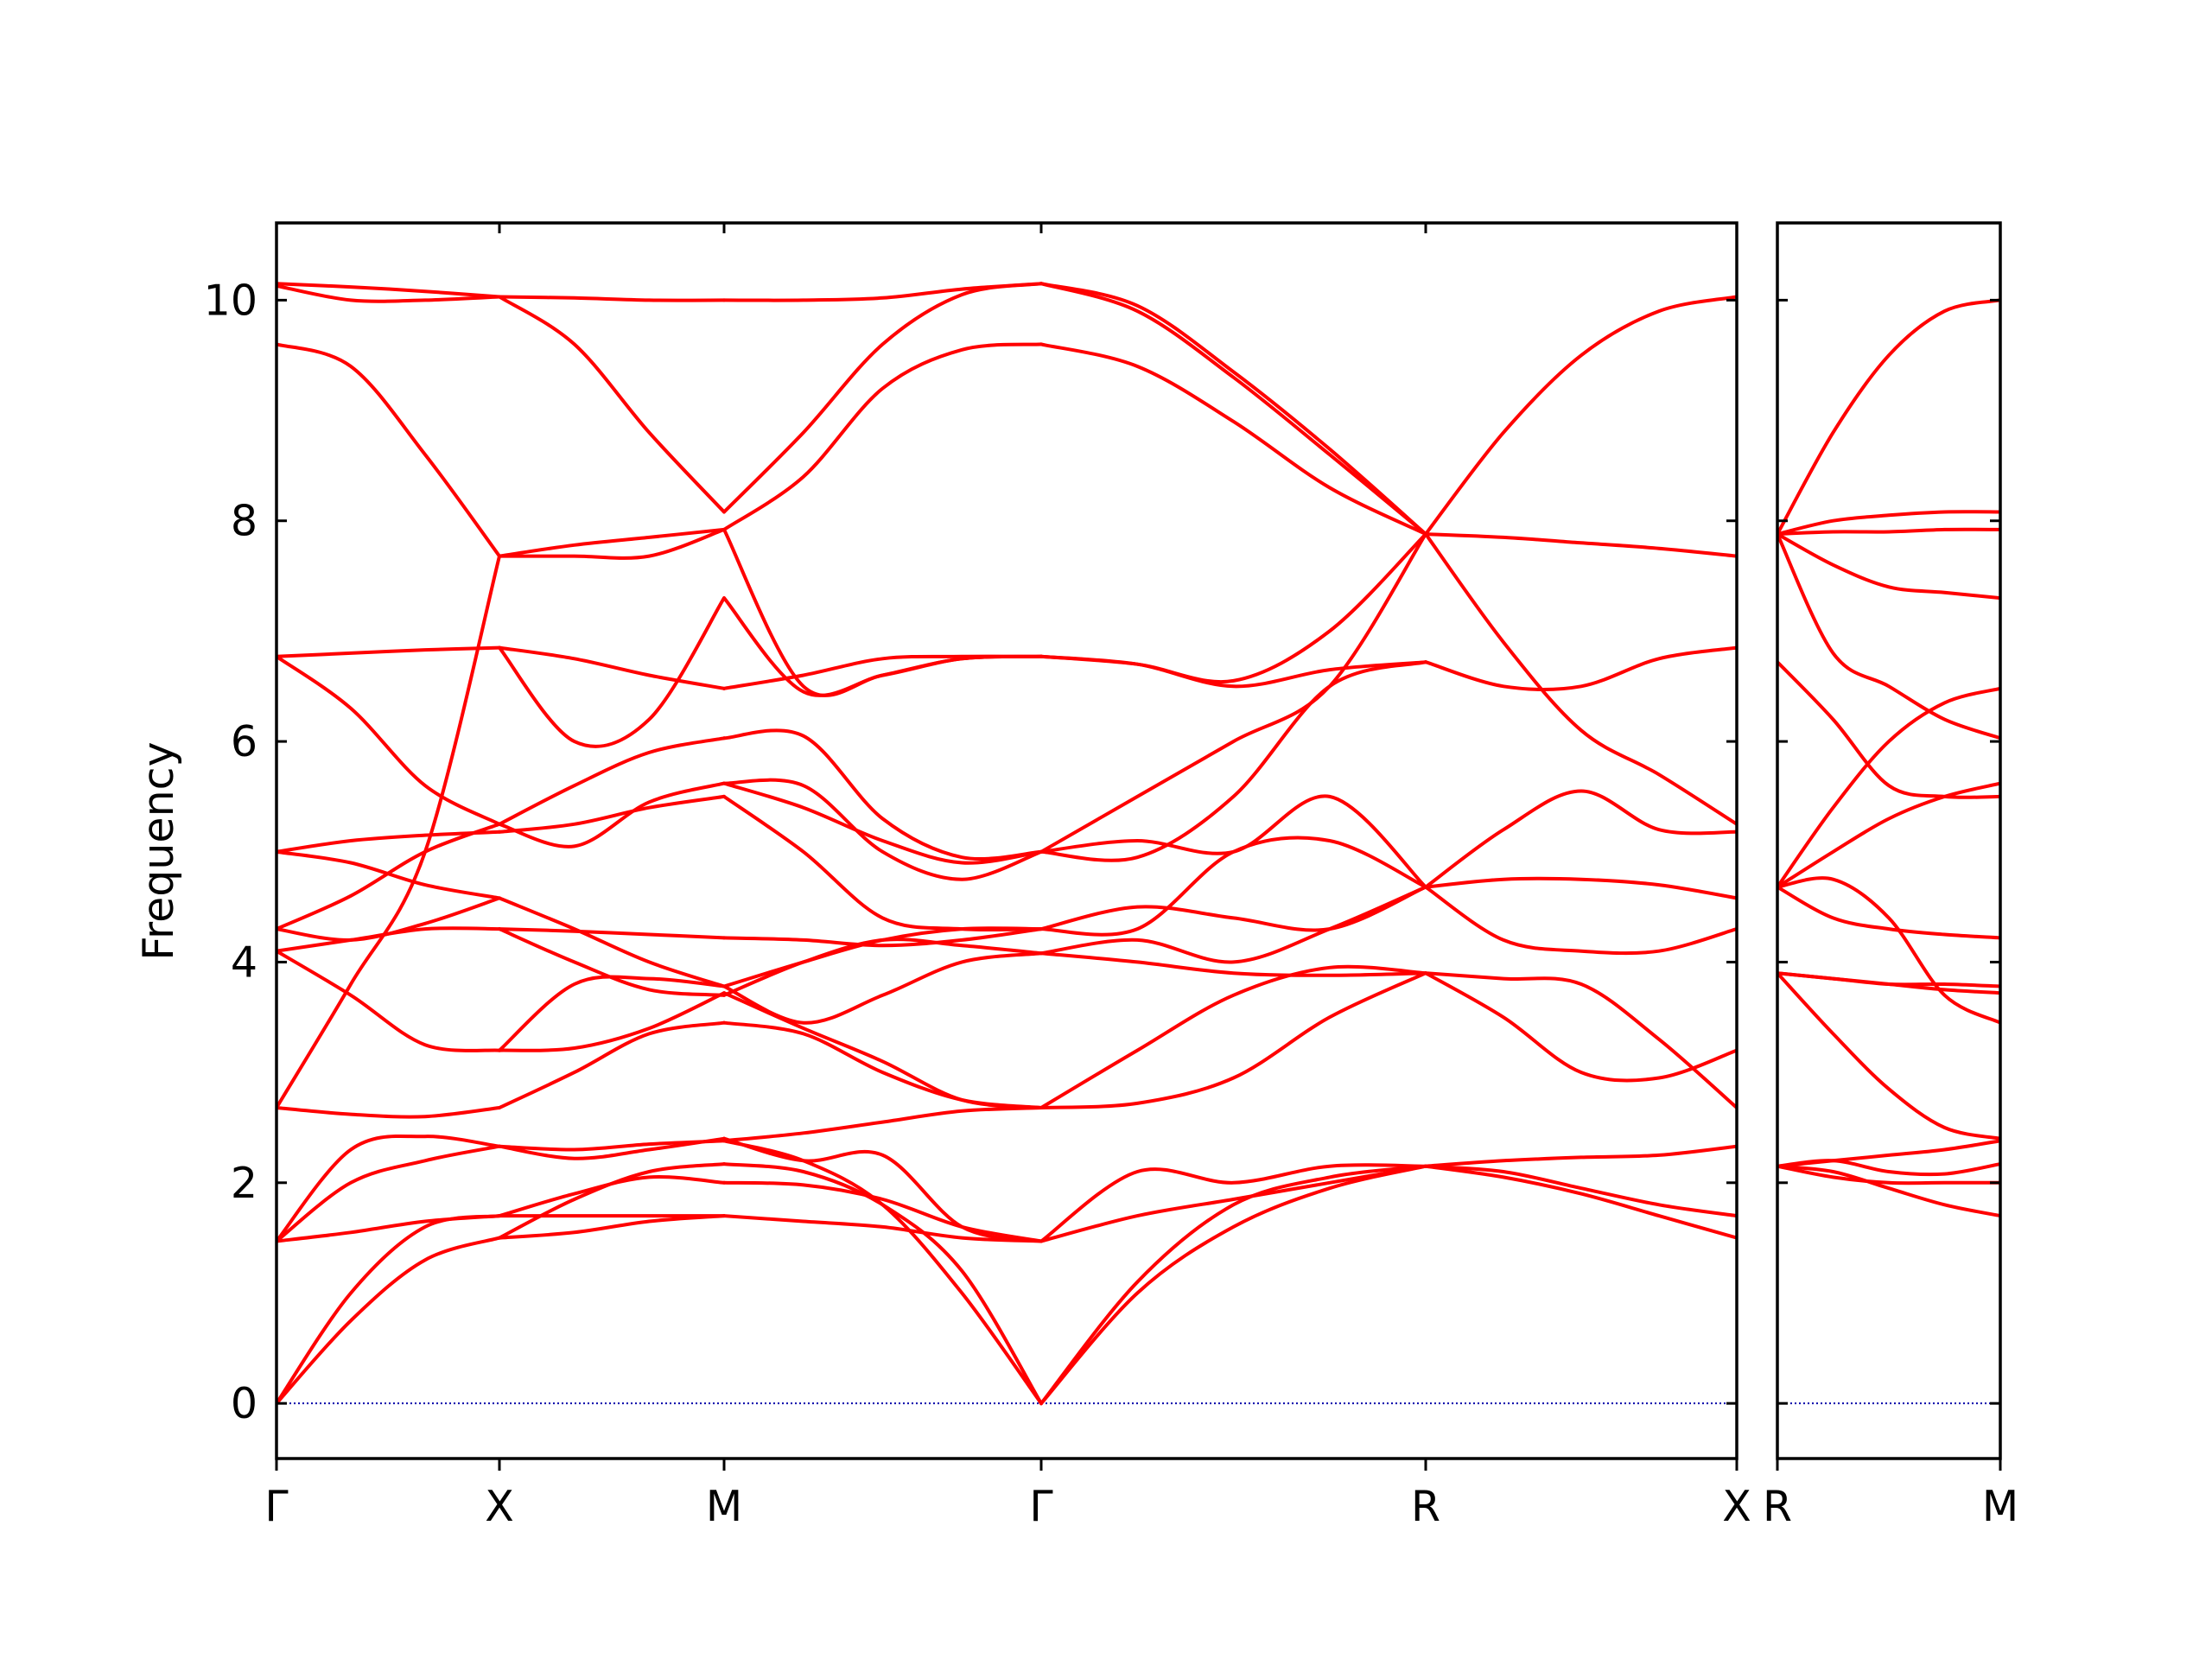 The image size is (2212, 1659). What do you see at coordinates (244, 741) in the screenshot?
I see `y-tick-label: 6` at bounding box center [244, 741].